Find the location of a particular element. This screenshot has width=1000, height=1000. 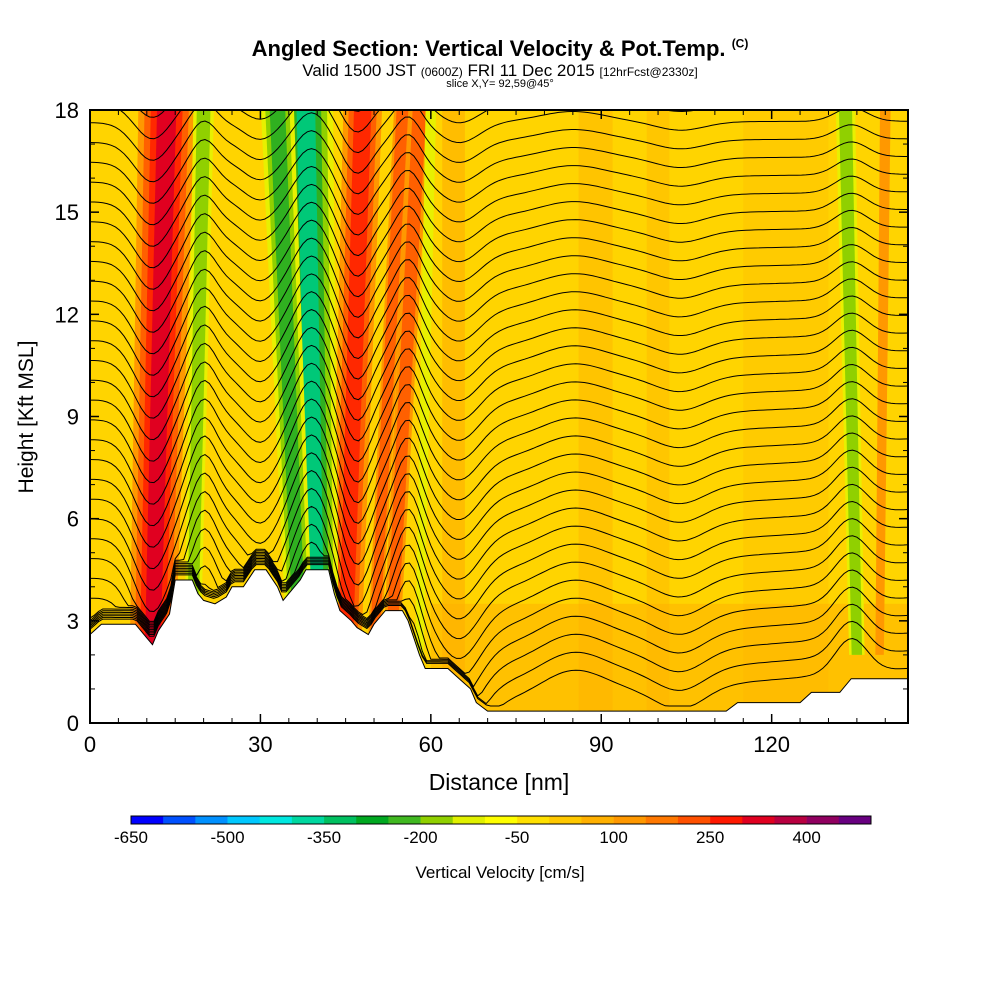

colorbar-frame is located at coordinates (501, 820).